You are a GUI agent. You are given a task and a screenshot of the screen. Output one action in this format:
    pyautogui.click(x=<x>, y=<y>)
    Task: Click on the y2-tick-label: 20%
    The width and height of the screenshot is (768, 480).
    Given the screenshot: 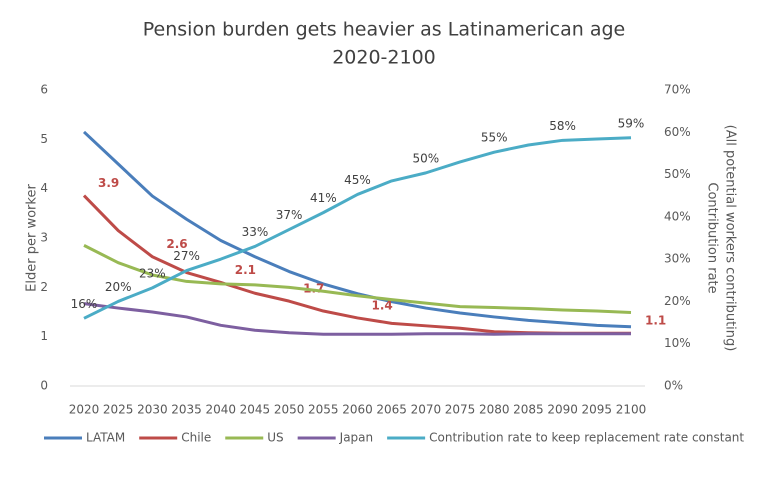 What is the action you would take?
    pyautogui.click(x=677, y=301)
    